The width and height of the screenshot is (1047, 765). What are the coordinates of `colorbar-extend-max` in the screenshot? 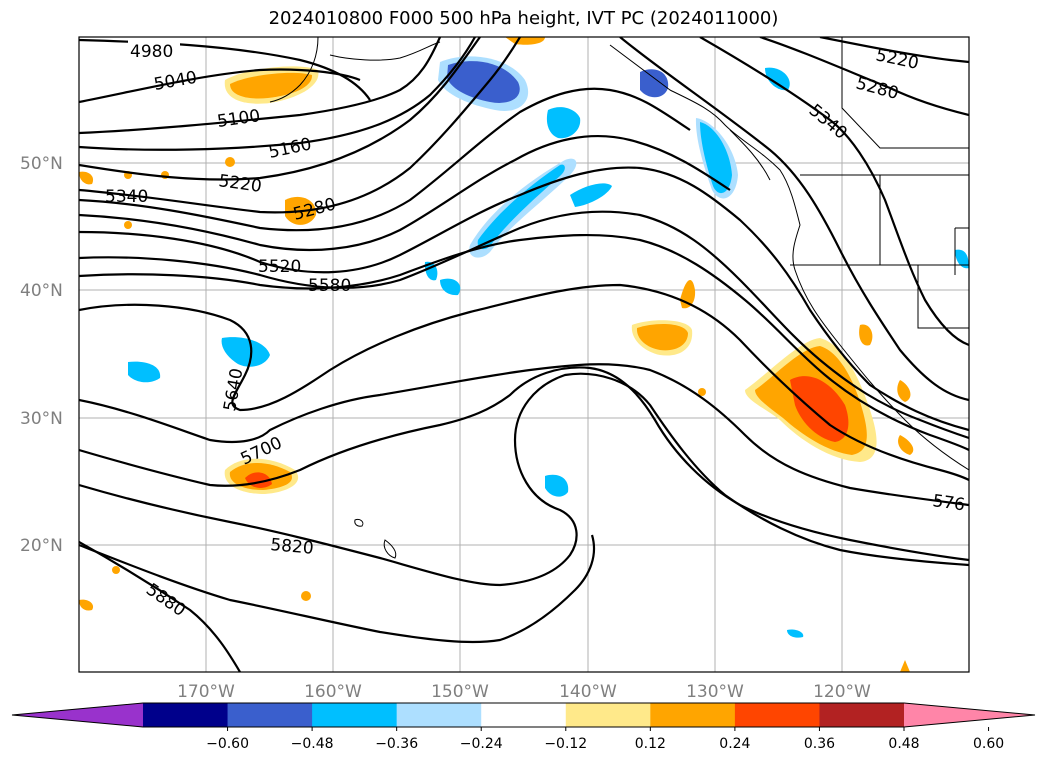 It's located at (969, 715).